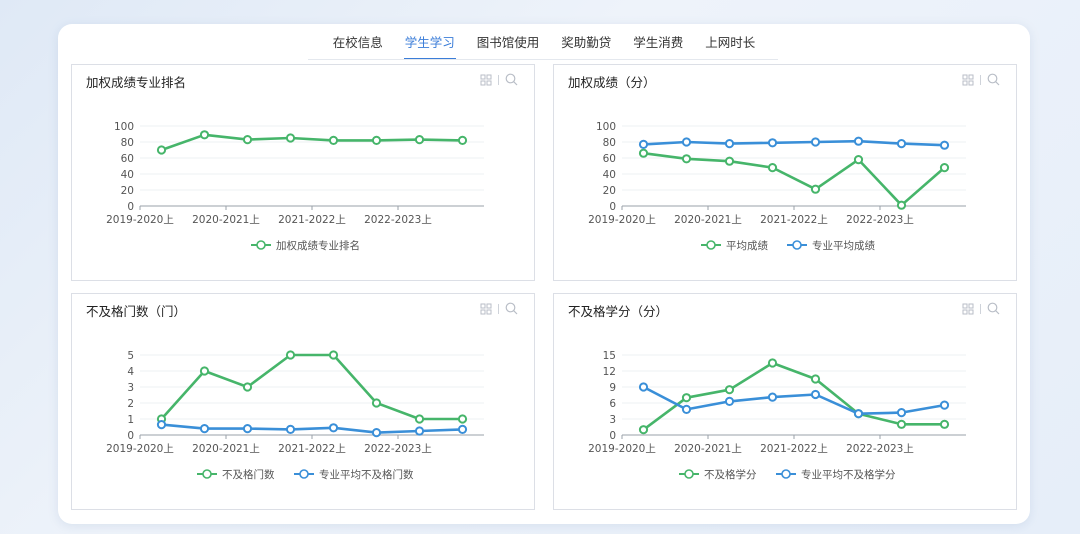 This screenshot has width=1080, height=534. I want to click on tab-library-usage: 图书馆使用, so click(508, 42).